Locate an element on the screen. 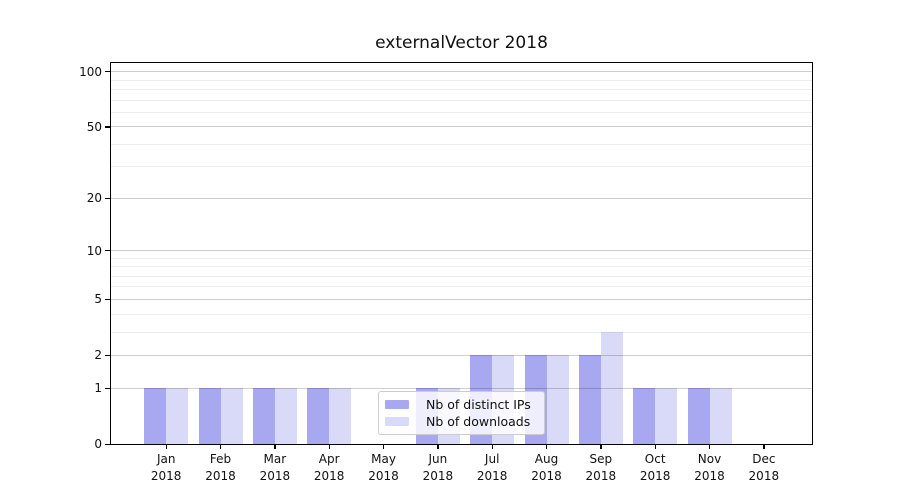 The image size is (900, 500). y-tick-label: 5 is located at coordinates (98, 299).